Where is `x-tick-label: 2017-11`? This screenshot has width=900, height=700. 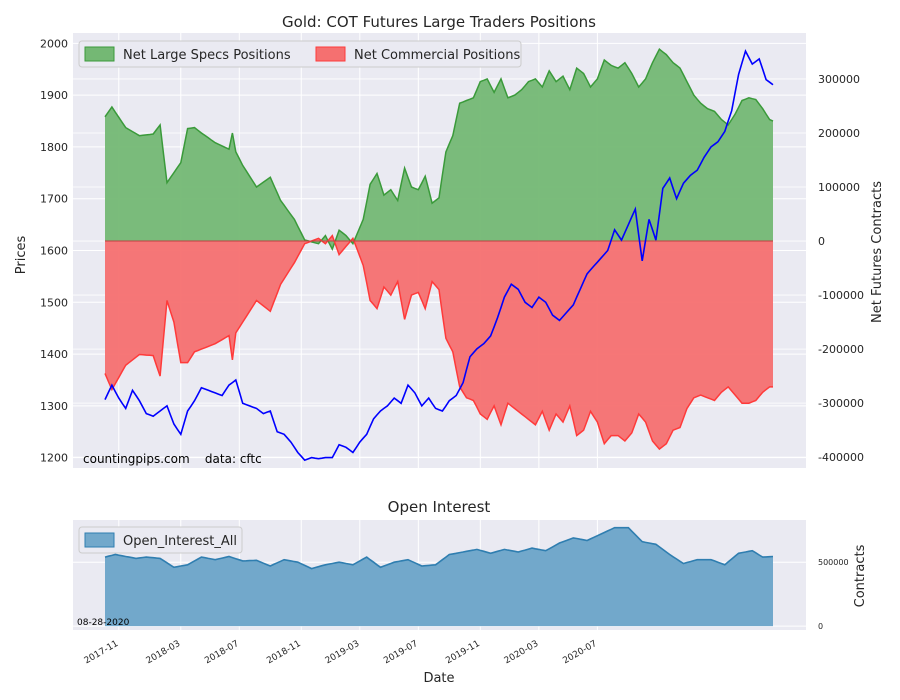
x-tick-label: 2017-11 is located at coordinates (102, 652).